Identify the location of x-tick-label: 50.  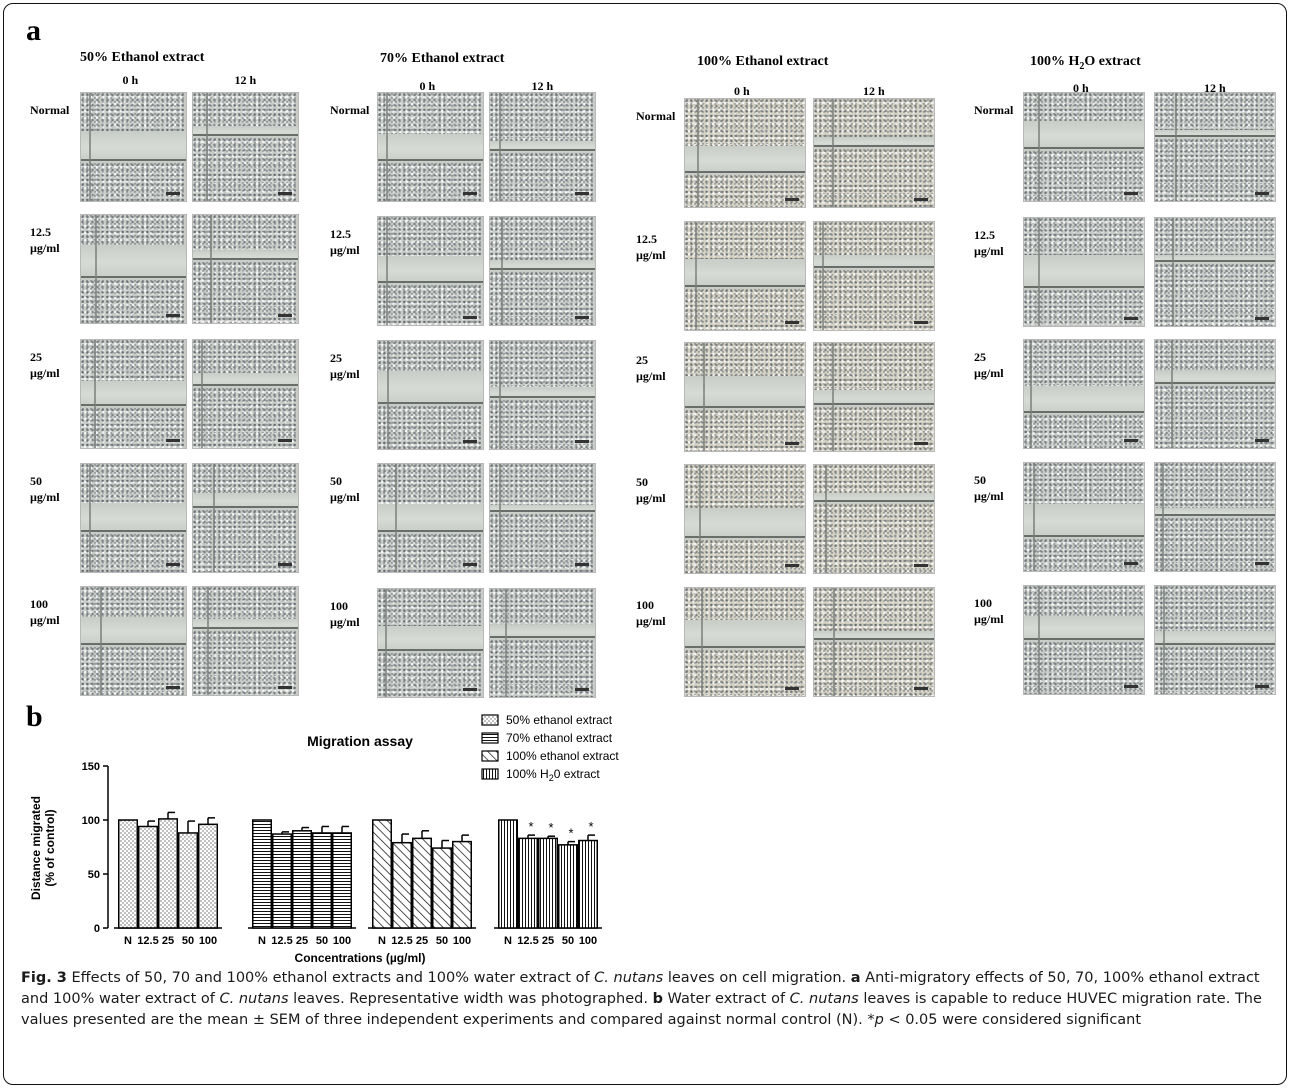
(568, 941).